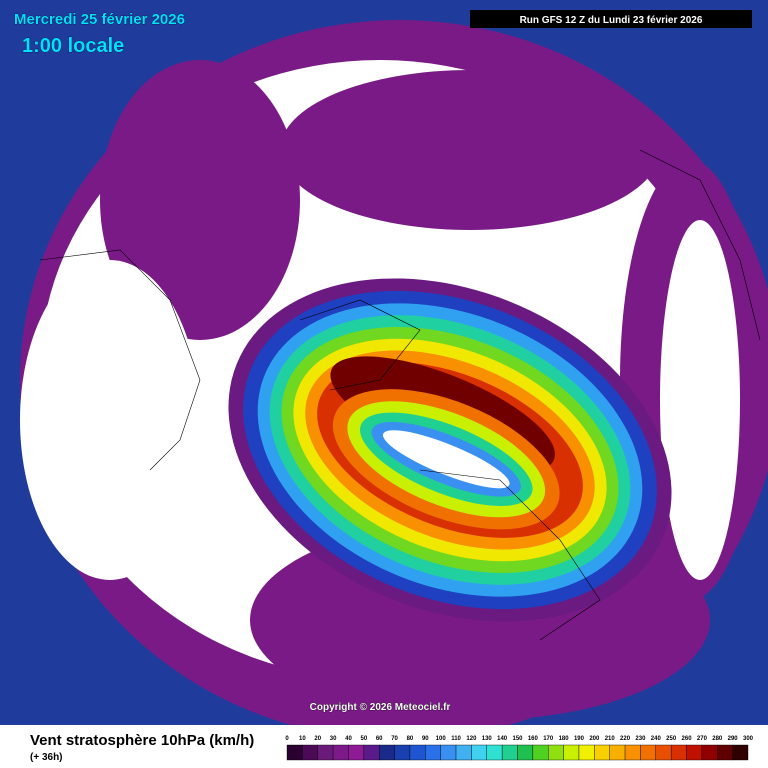 Image resolution: width=768 pixels, height=768 pixels. Describe the element at coordinates (717, 739) in the screenshot. I see `scale-label: 280` at that location.